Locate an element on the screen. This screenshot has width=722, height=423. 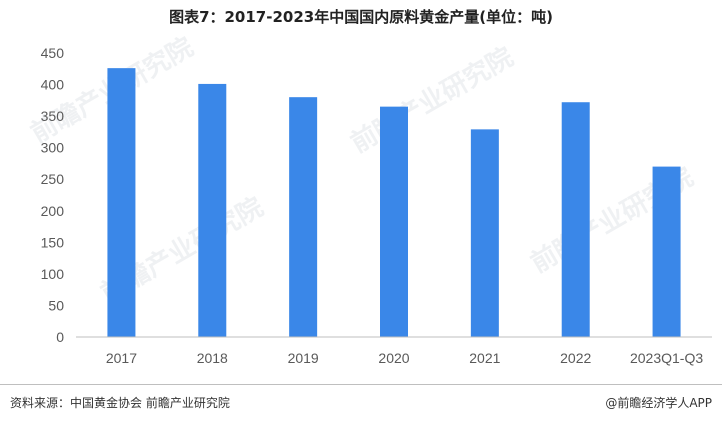
y-tick-label: 100 is located at coordinates (53, 274).